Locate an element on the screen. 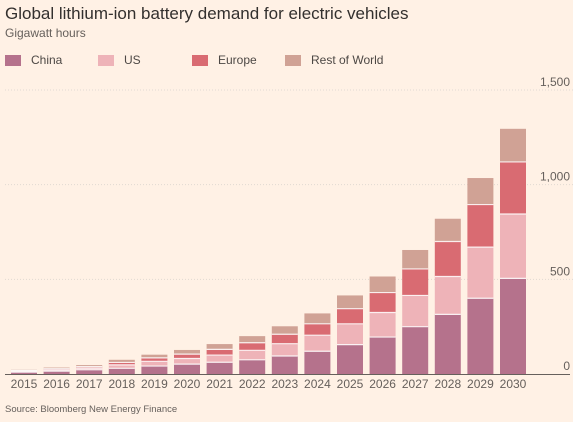 The width and height of the screenshot is (573, 422). x-tick-label: 2019 is located at coordinates (154, 384).